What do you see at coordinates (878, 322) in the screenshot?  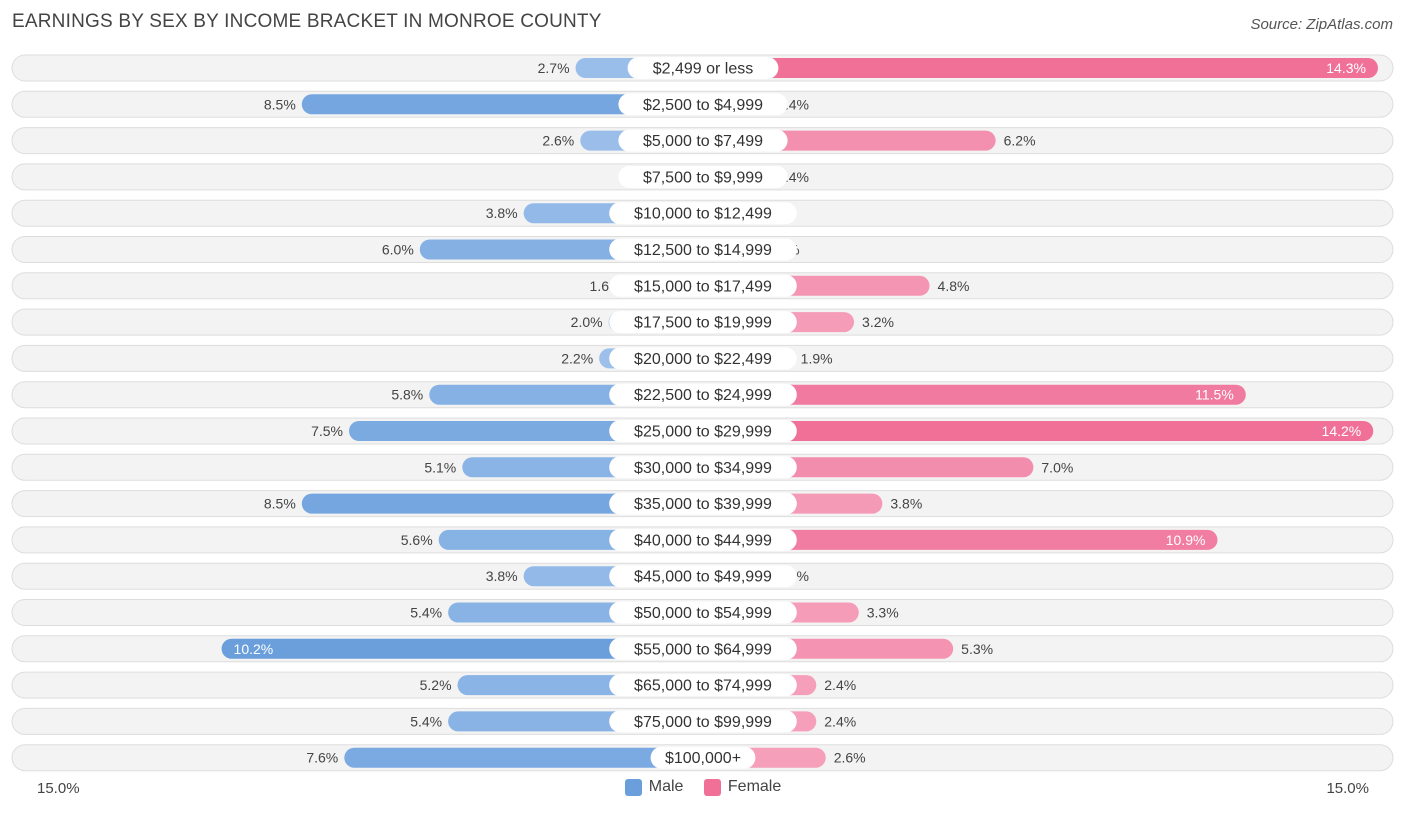 I see `female-value-label: 3.2%` at bounding box center [878, 322].